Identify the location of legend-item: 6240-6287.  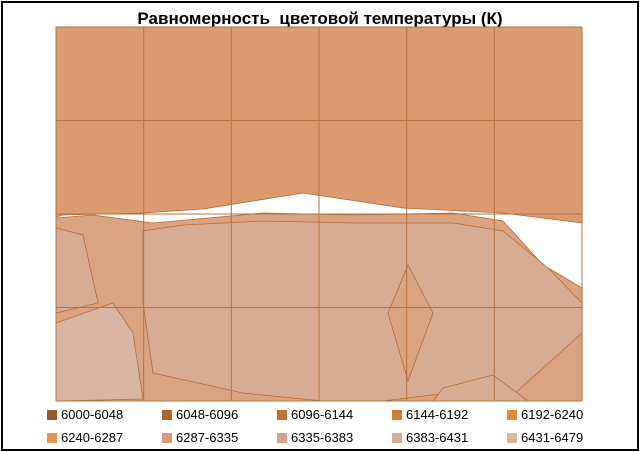
(104, 437).